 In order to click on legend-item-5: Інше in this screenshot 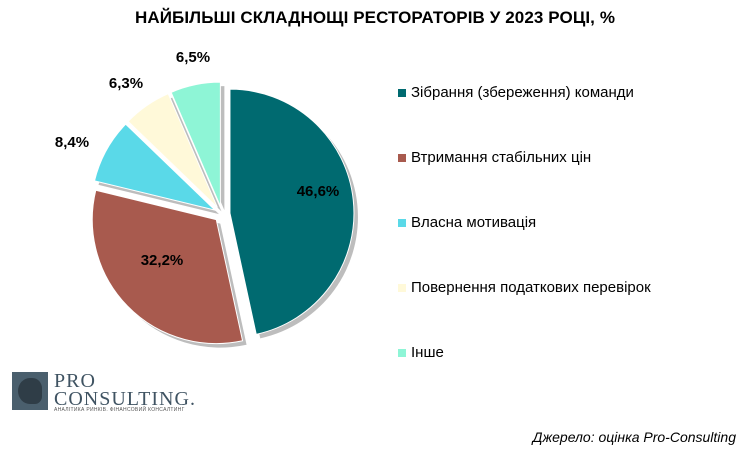, I will do `click(421, 352)`.